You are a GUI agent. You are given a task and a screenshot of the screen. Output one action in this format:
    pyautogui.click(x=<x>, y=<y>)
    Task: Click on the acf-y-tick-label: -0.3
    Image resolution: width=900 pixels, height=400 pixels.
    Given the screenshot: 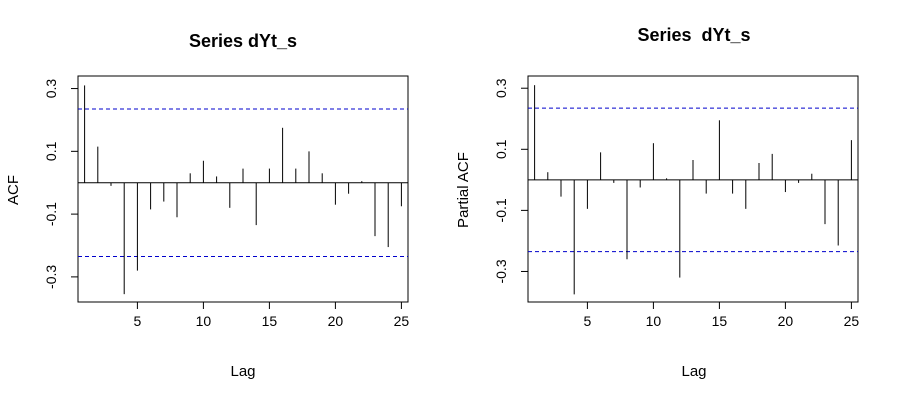 What is the action you would take?
    pyautogui.click(x=51, y=277)
    